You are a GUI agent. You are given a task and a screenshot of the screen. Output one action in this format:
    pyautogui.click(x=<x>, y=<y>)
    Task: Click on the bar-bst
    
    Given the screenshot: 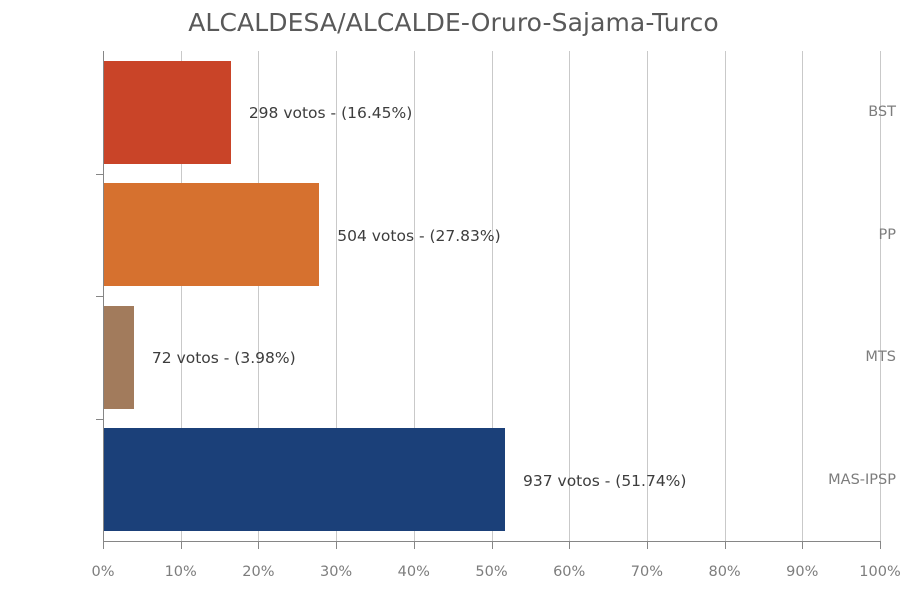 What is the action you would take?
    pyautogui.click(x=167, y=112)
    